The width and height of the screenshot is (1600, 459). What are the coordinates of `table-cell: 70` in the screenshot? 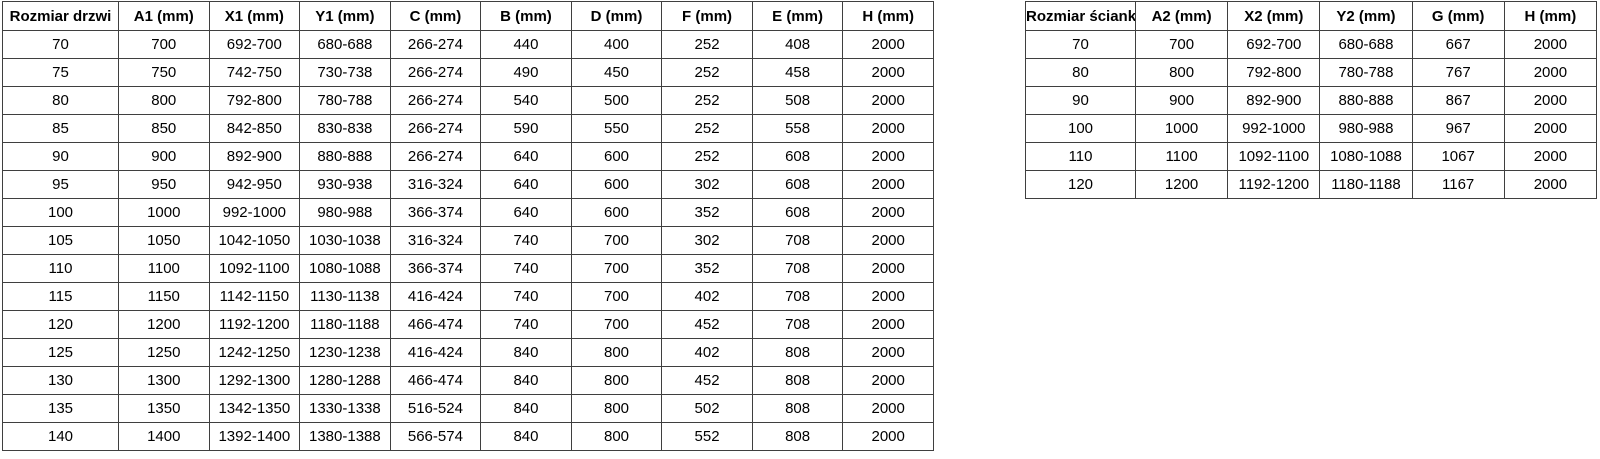 It's located at (1080, 44).